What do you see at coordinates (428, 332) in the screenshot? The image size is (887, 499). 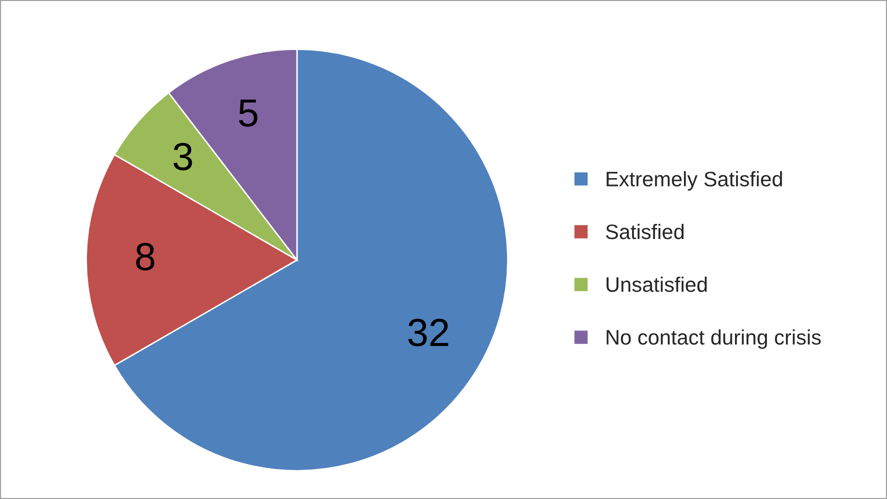 I see `data-label: 32` at bounding box center [428, 332].